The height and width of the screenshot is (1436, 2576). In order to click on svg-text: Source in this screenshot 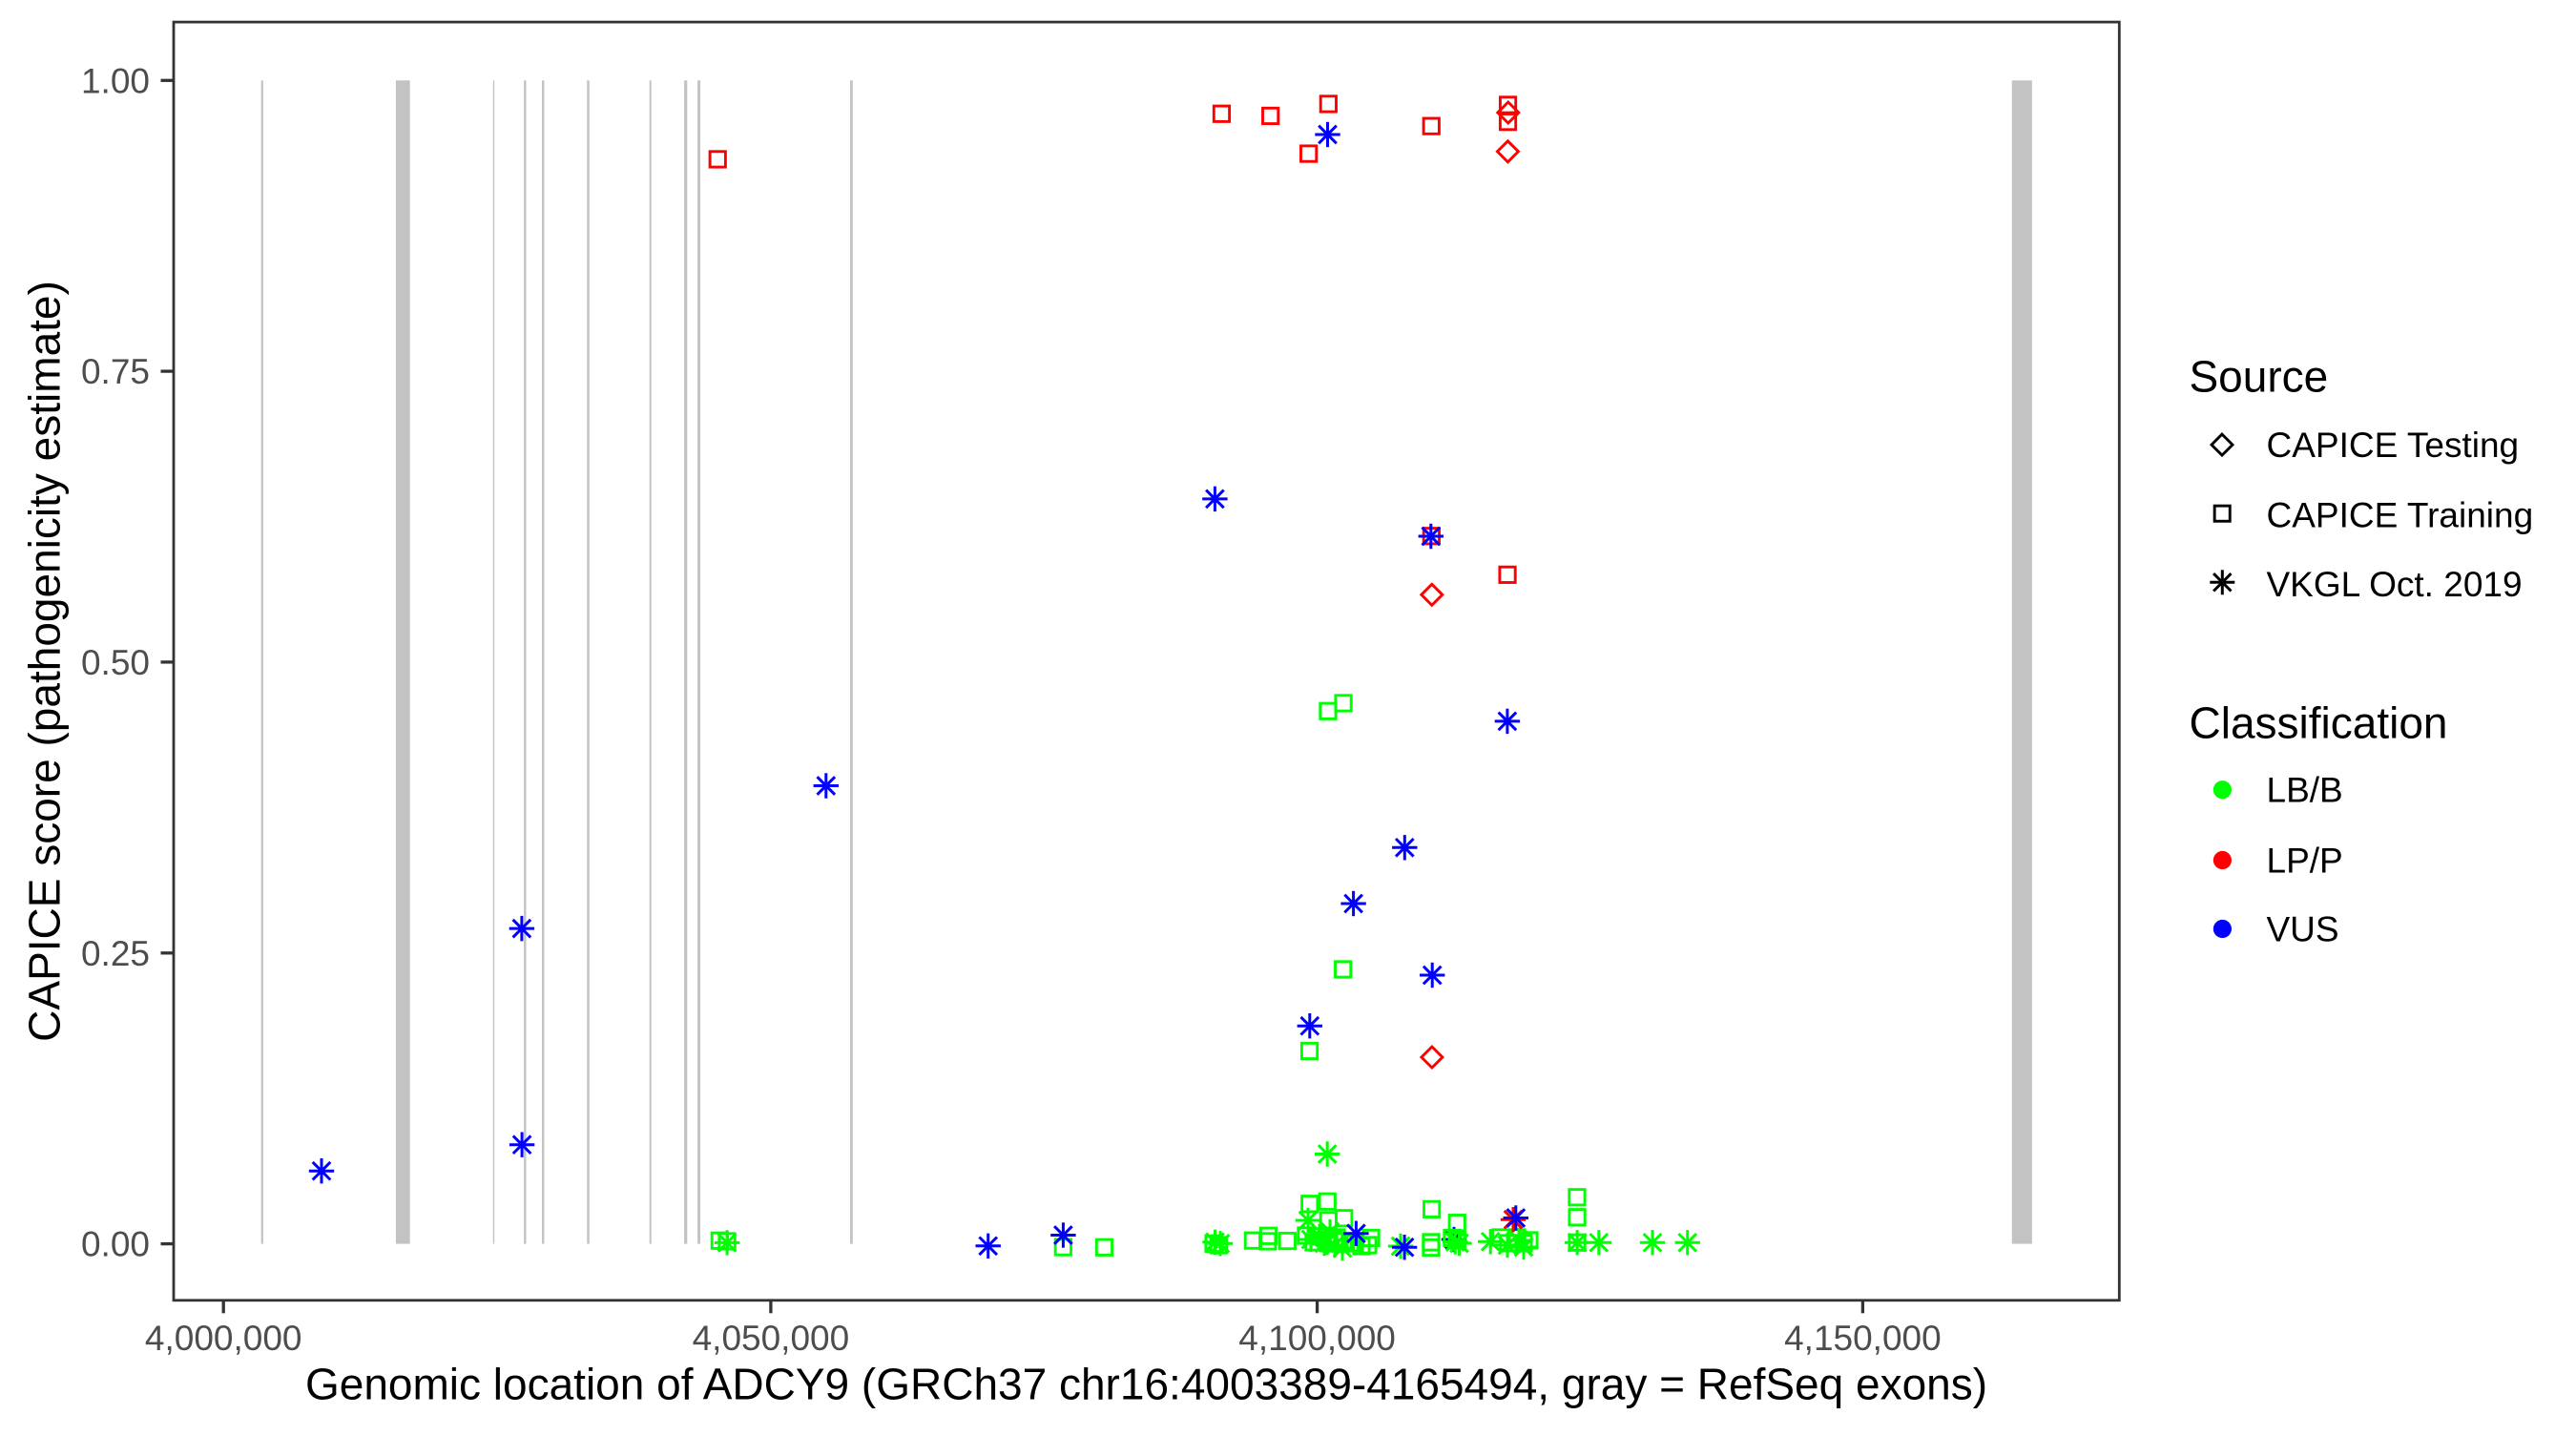, I will do `click(2259, 377)`.